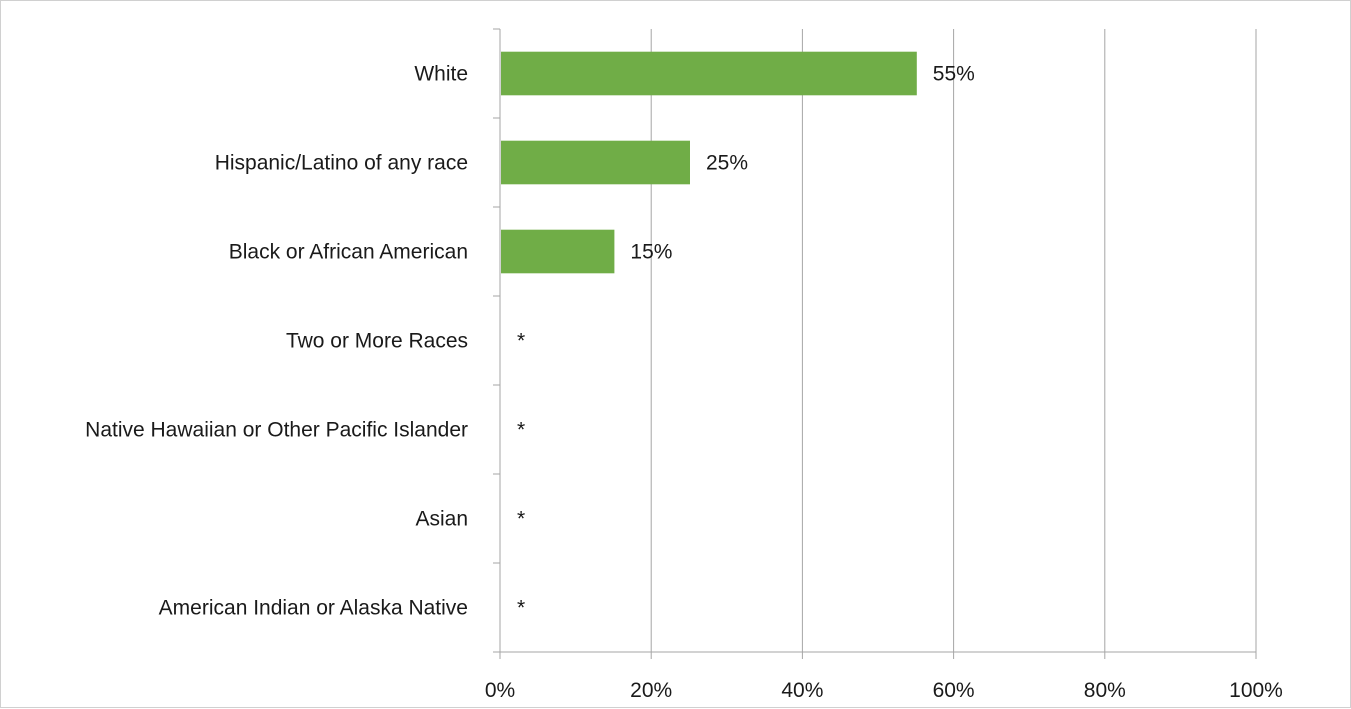 The height and width of the screenshot is (709, 1351). I want to click on category-label: Hispanic/Latino of any race, so click(341, 163).